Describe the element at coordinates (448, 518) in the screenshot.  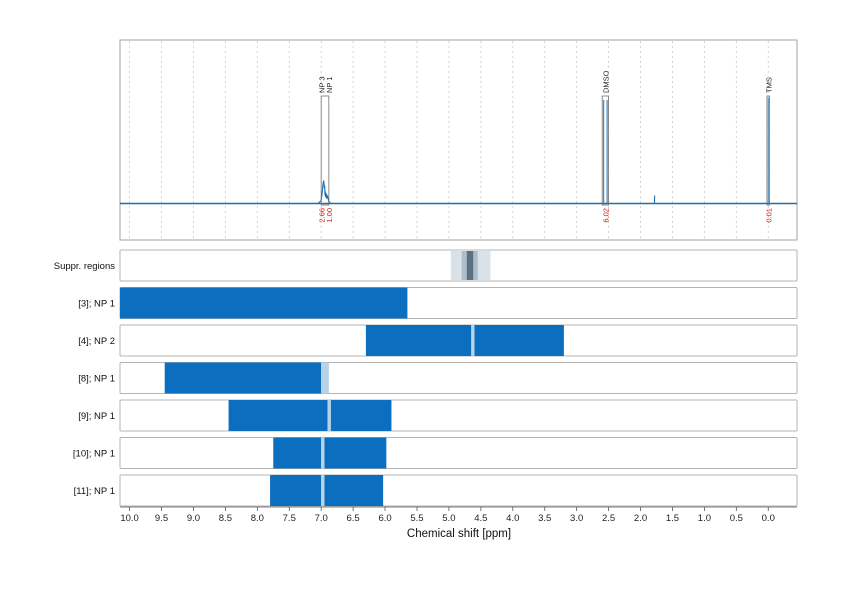
I see `x-tick-label: 5.0` at that location.